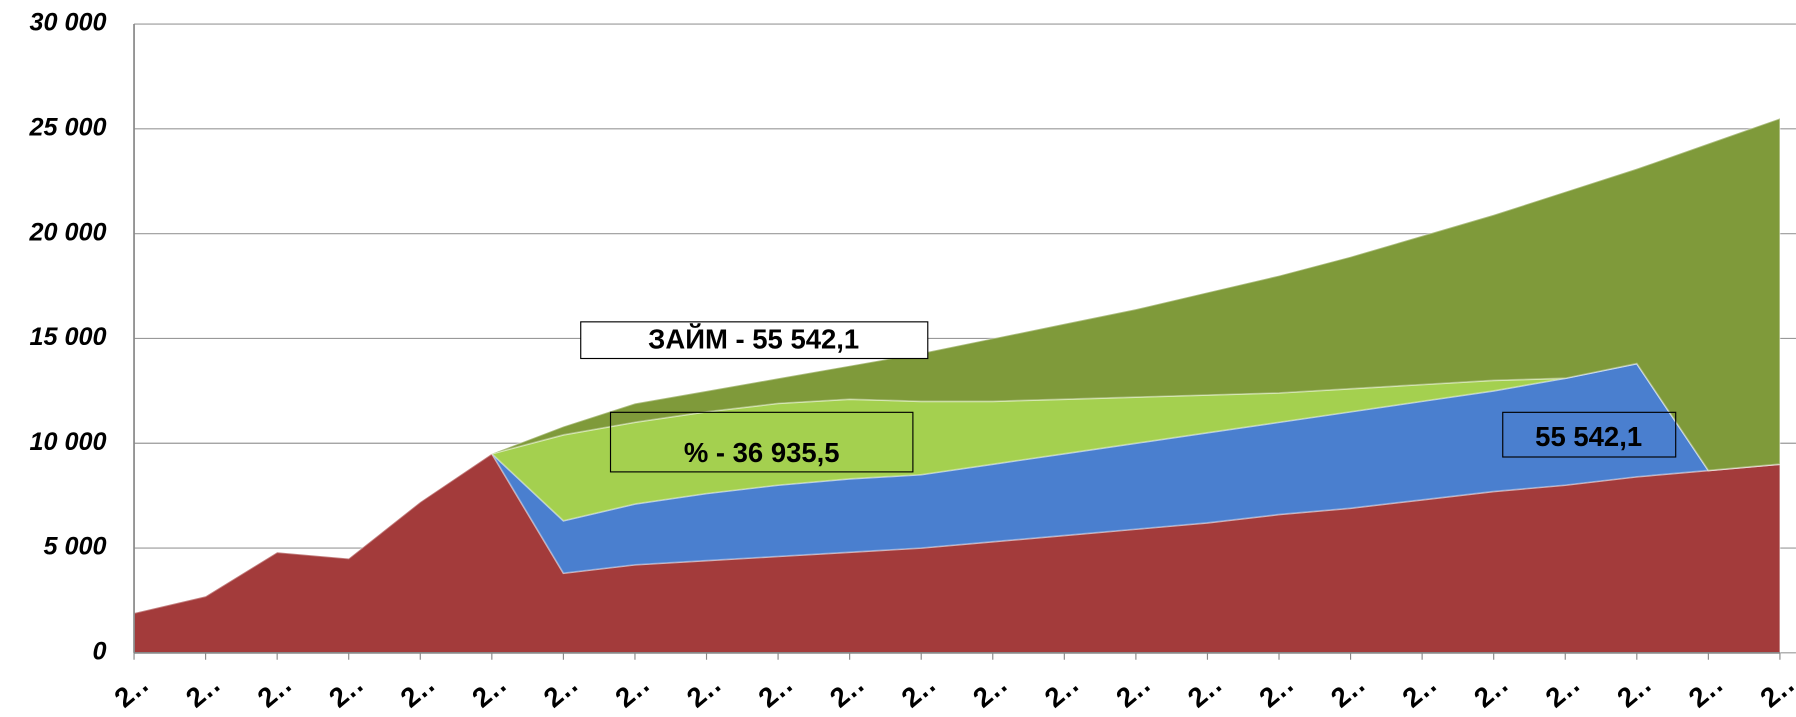 The height and width of the screenshot is (717, 1796). I want to click on annotation: % - 36 935,5, so click(762, 452).